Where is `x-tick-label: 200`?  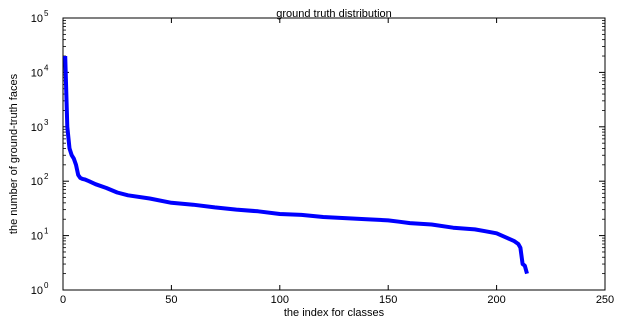 x-tick-label: 200 is located at coordinates (496, 300).